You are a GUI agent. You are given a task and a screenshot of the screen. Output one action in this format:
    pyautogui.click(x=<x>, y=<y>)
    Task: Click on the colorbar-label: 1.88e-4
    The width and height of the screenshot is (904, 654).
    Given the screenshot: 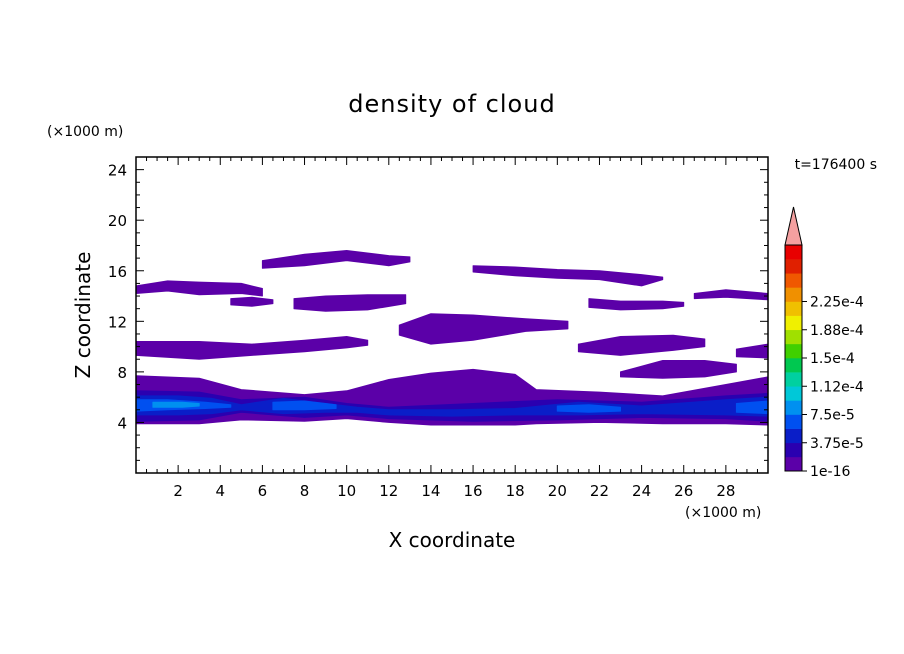 What is the action you would take?
    pyautogui.click(x=837, y=331)
    